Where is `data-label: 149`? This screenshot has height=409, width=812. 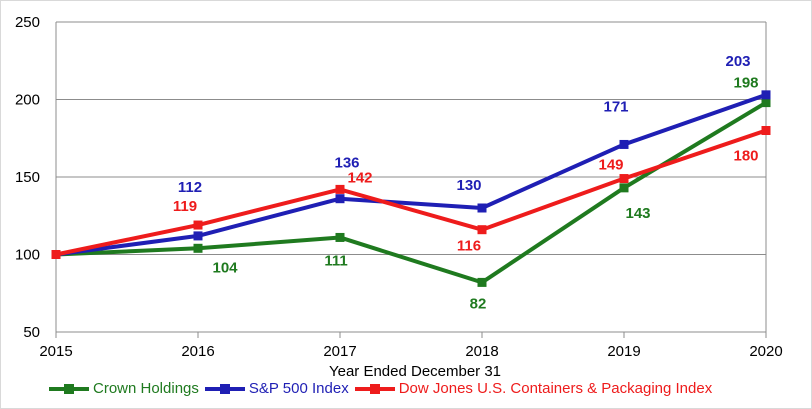
data-label: 149 is located at coordinates (610, 165).